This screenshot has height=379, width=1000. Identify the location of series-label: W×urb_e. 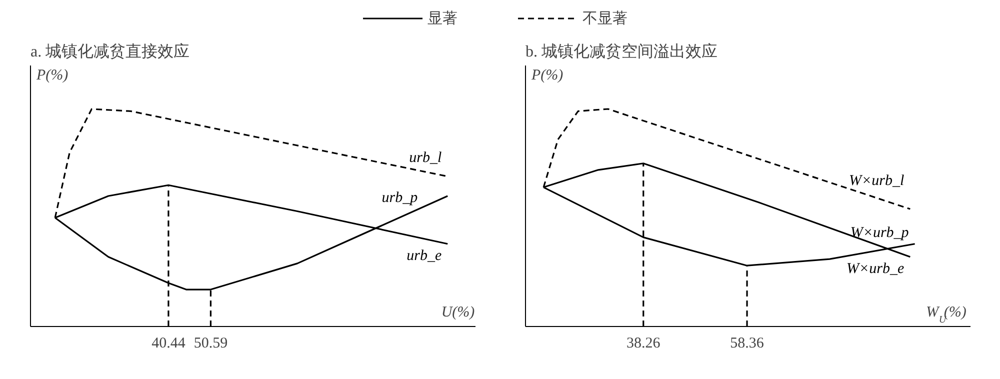
(875, 268).